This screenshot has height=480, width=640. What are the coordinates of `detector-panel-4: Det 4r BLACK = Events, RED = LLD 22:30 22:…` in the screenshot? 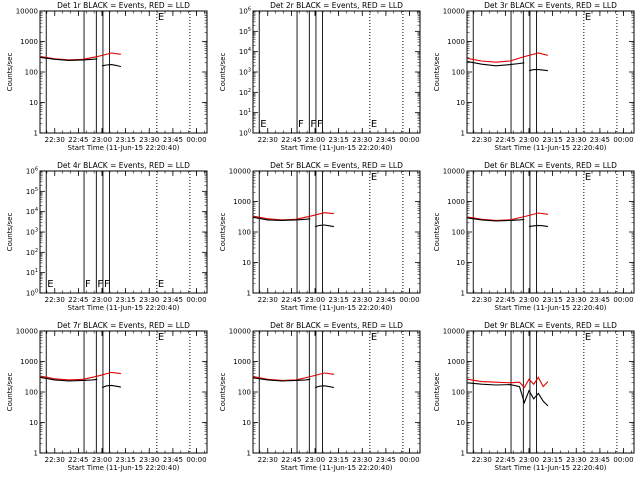 It's located at (107, 236).